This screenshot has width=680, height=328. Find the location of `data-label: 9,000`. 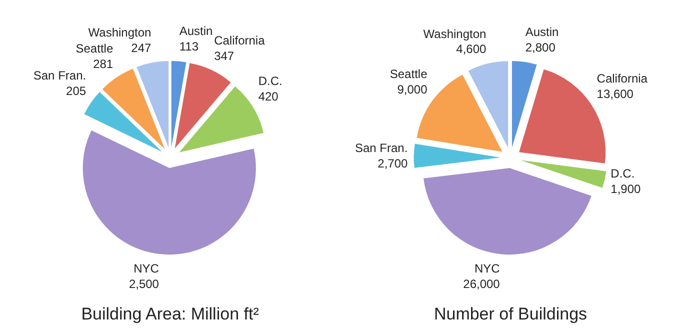

data-label: 9,000 is located at coordinates (412, 89).